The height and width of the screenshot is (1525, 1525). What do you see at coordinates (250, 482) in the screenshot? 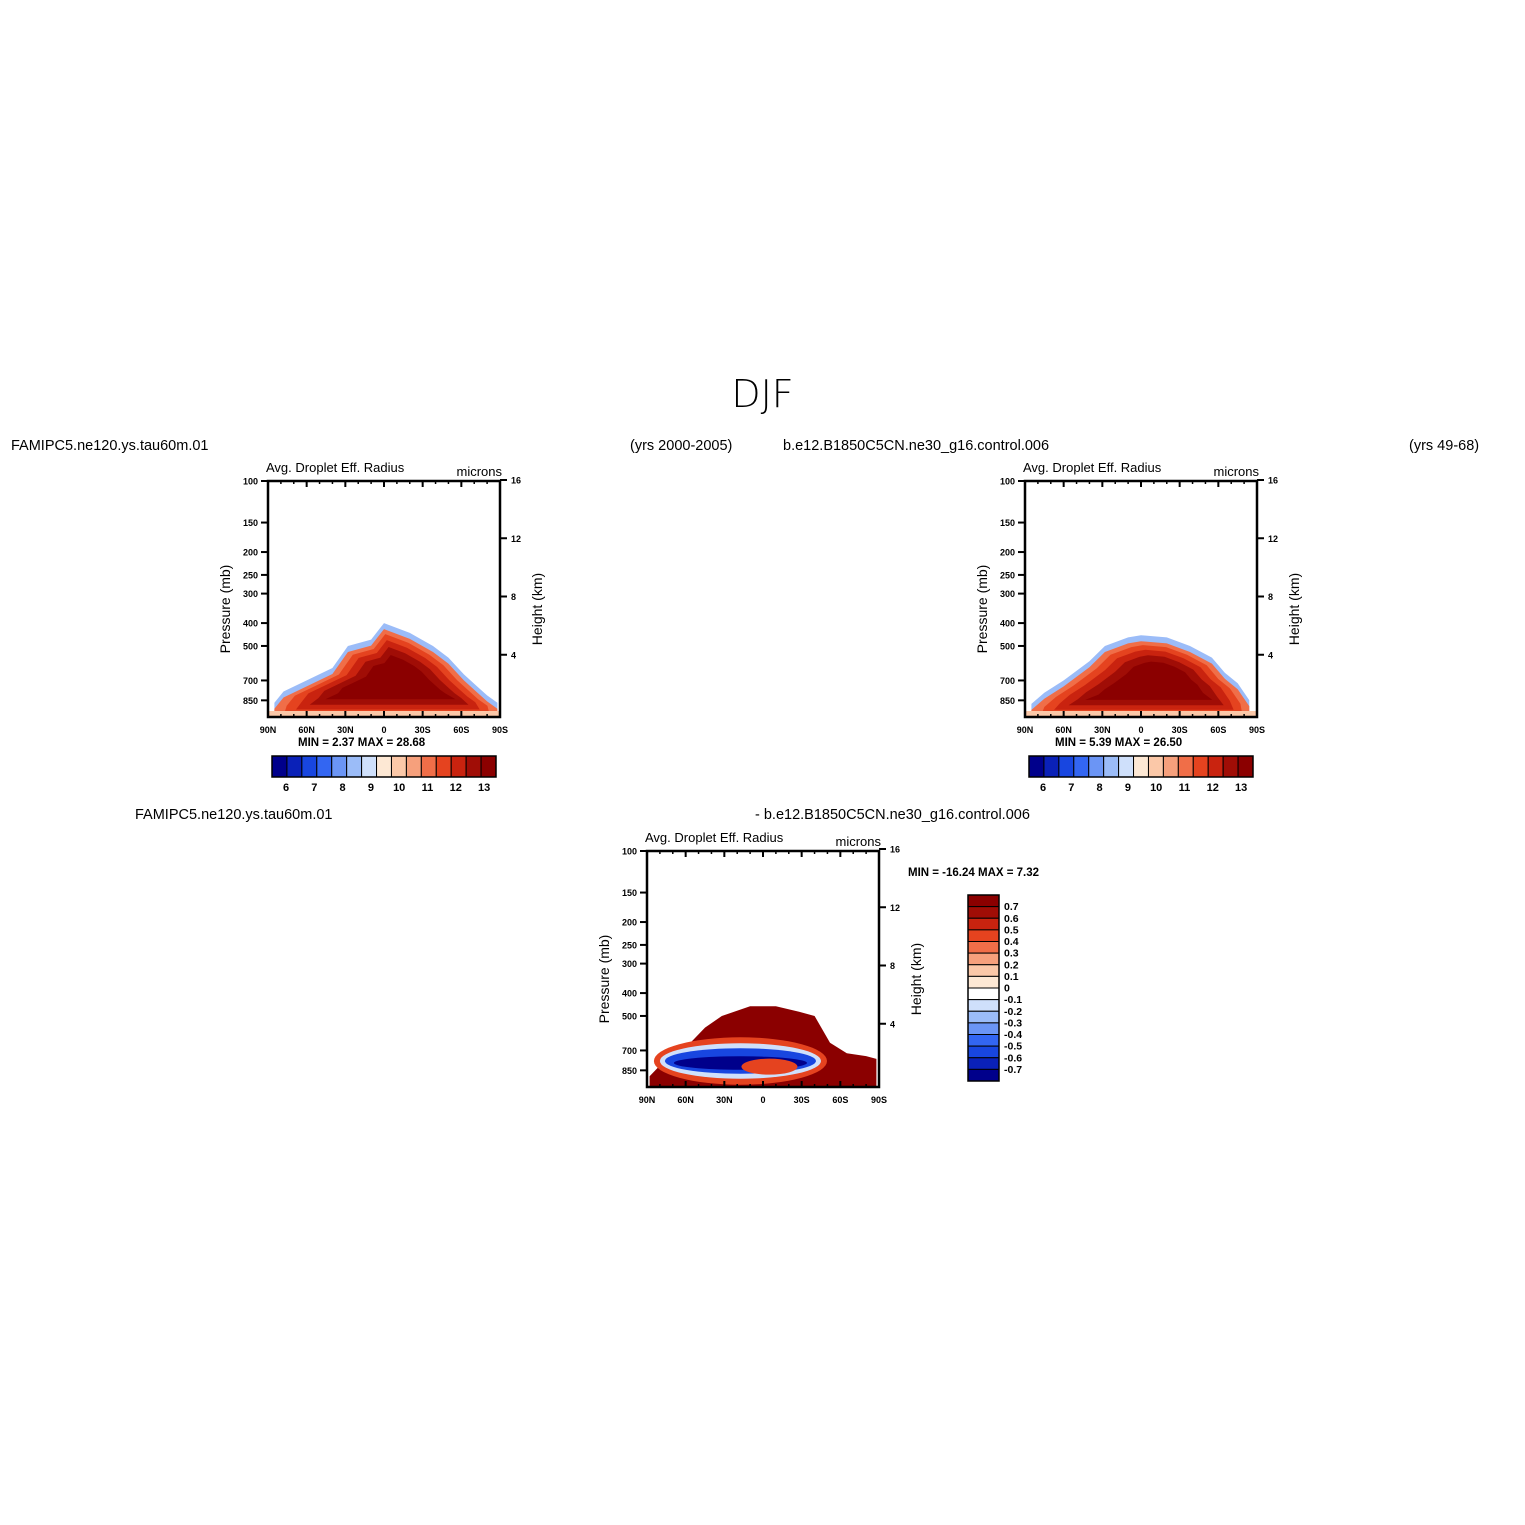
I see `y-tick-label: 100` at bounding box center [250, 482].